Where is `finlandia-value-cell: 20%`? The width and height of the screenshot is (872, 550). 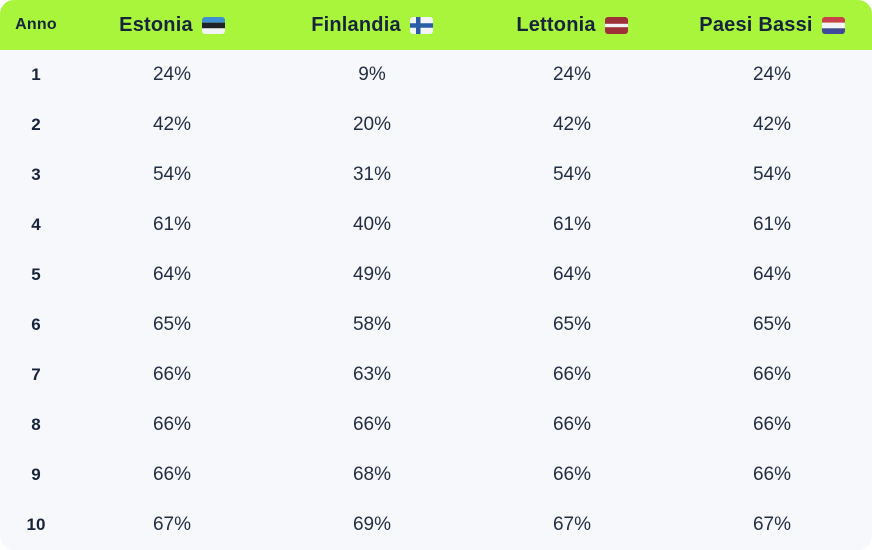
finlandia-value-cell: 20% is located at coordinates (372, 124).